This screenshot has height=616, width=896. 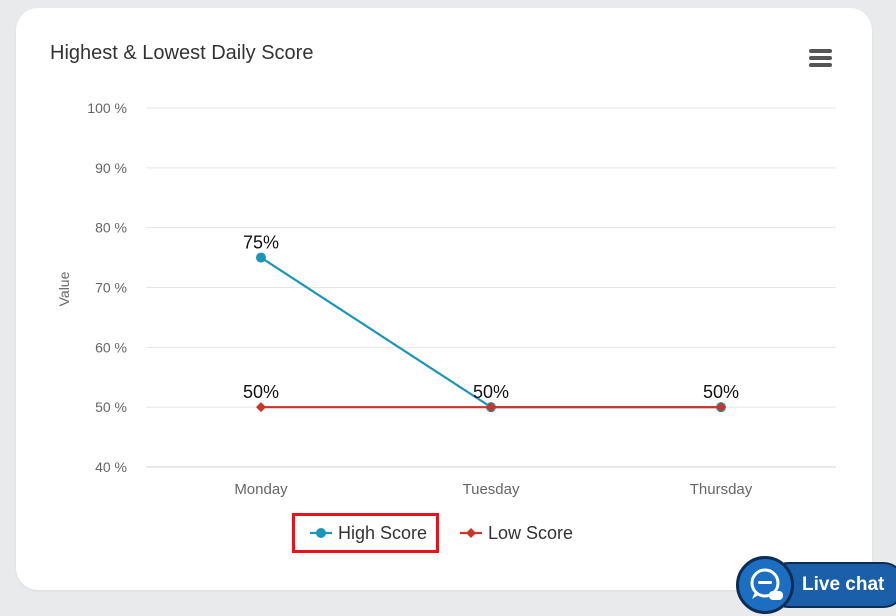 What do you see at coordinates (111, 228) in the screenshot?
I see `y-tick-label: 80 %` at bounding box center [111, 228].